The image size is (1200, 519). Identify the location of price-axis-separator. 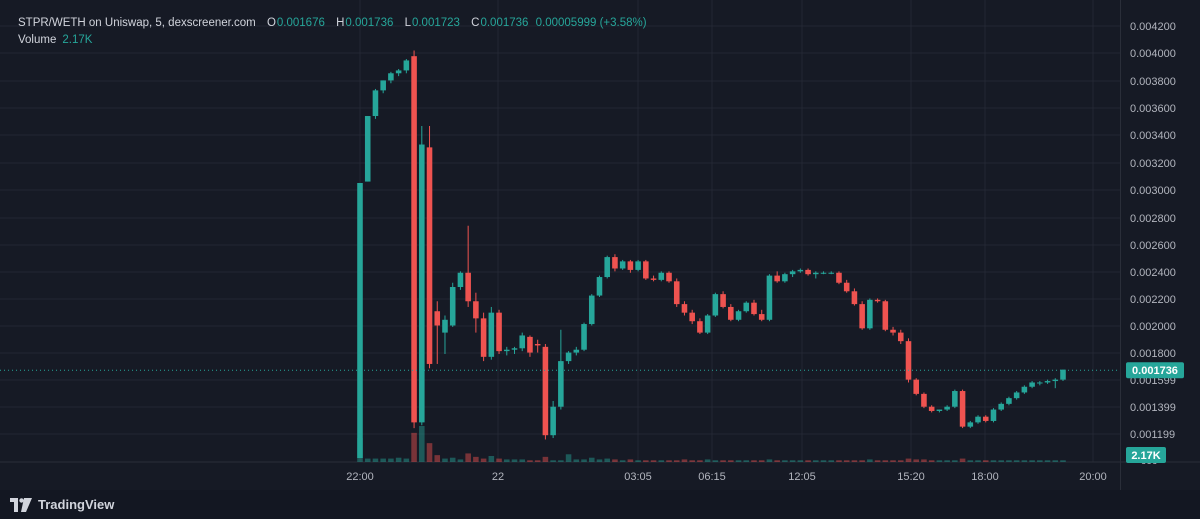
(1120, 245).